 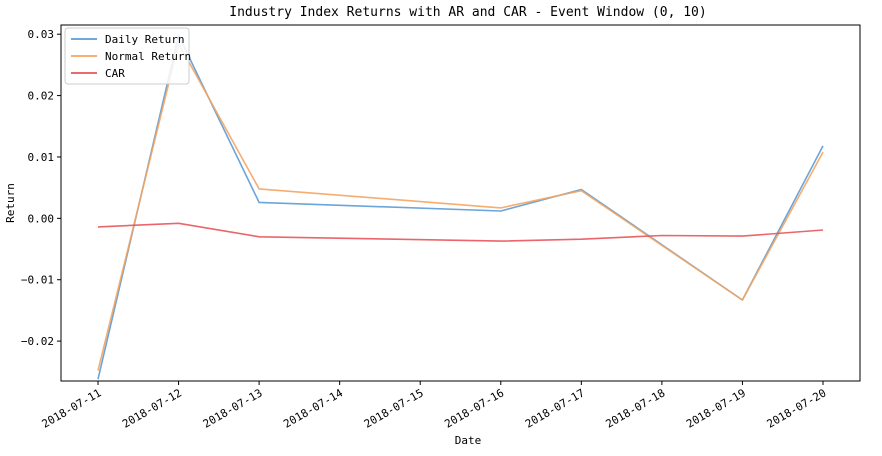 I want to click on y-tick-label: 0.03, so click(x=41, y=34).